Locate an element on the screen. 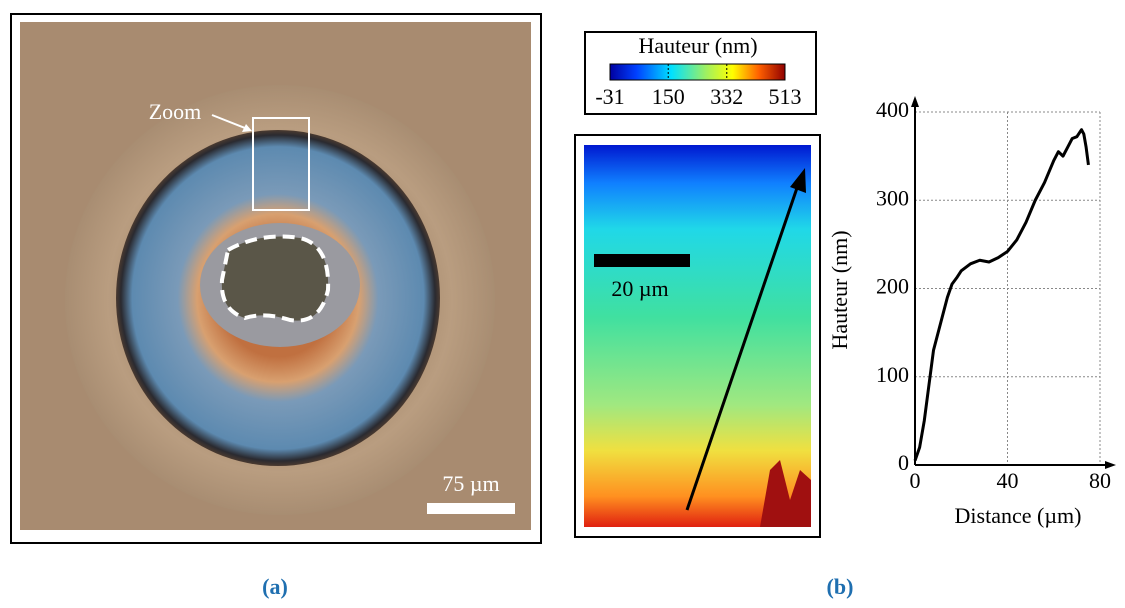 The image size is (1125, 608). colorbar-tick-label: 150 is located at coordinates (668, 96).